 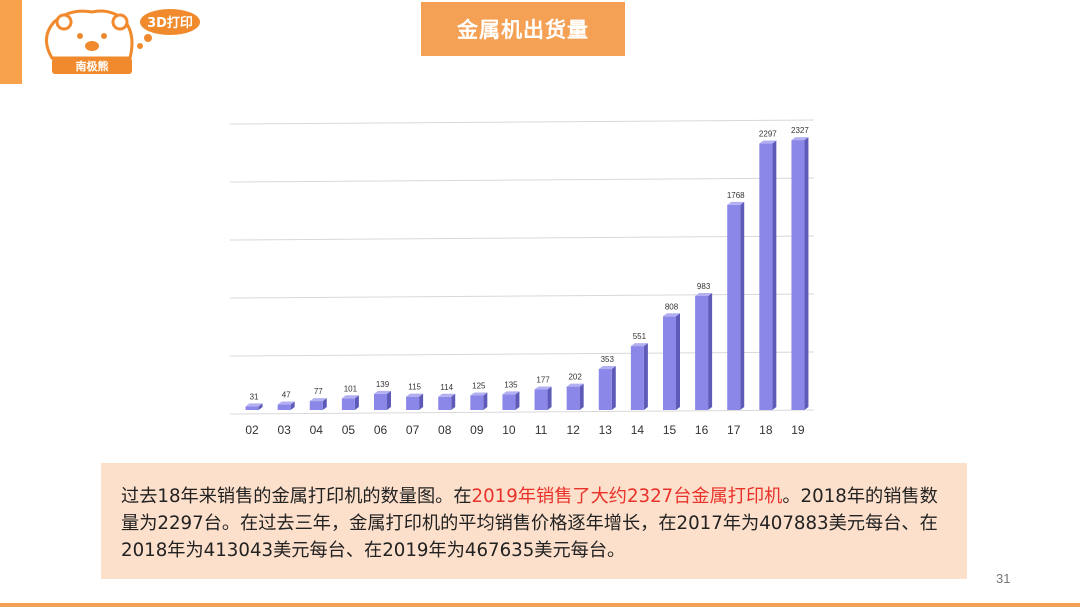 I want to click on x-tick-13: 13, so click(x=606, y=430).